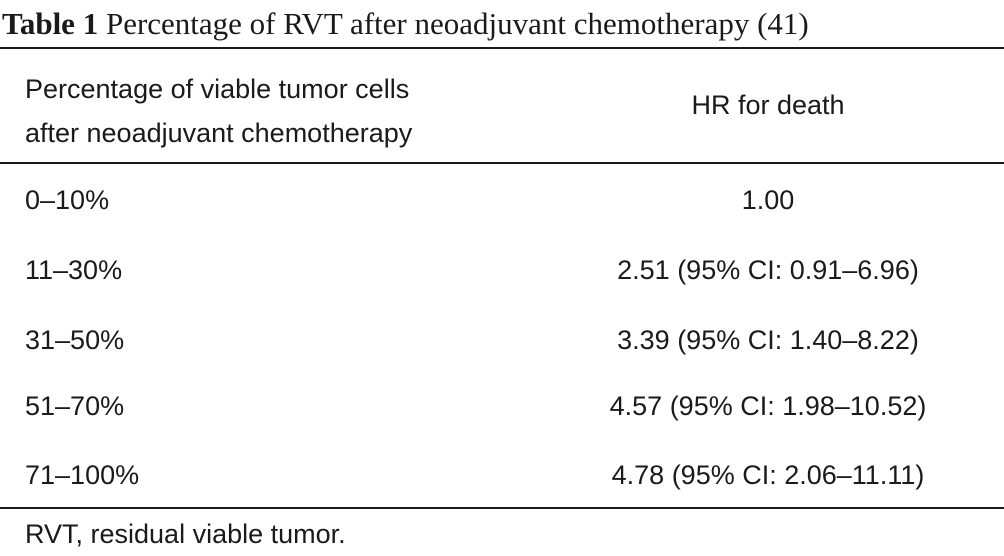  I want to click on table-footnote: RVT, residual viable tumor., so click(185, 534).